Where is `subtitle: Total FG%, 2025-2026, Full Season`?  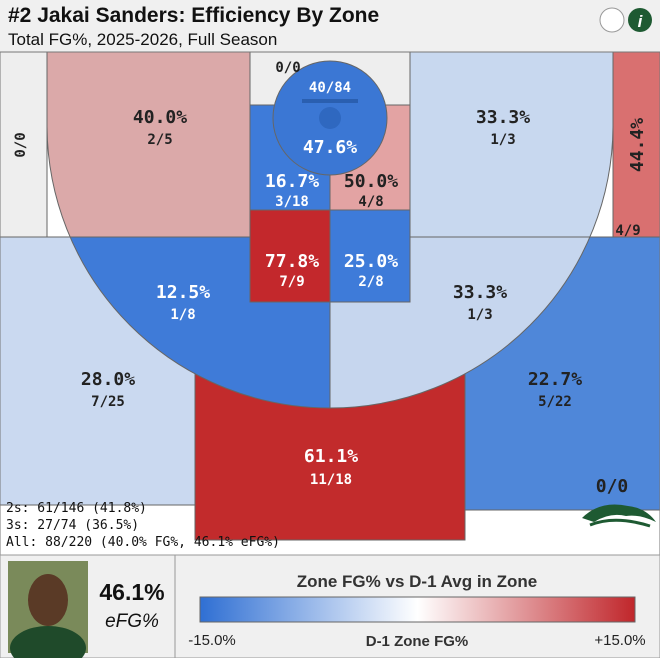 subtitle: Total FG%, 2025-2026, Full Season is located at coordinates (142, 39).